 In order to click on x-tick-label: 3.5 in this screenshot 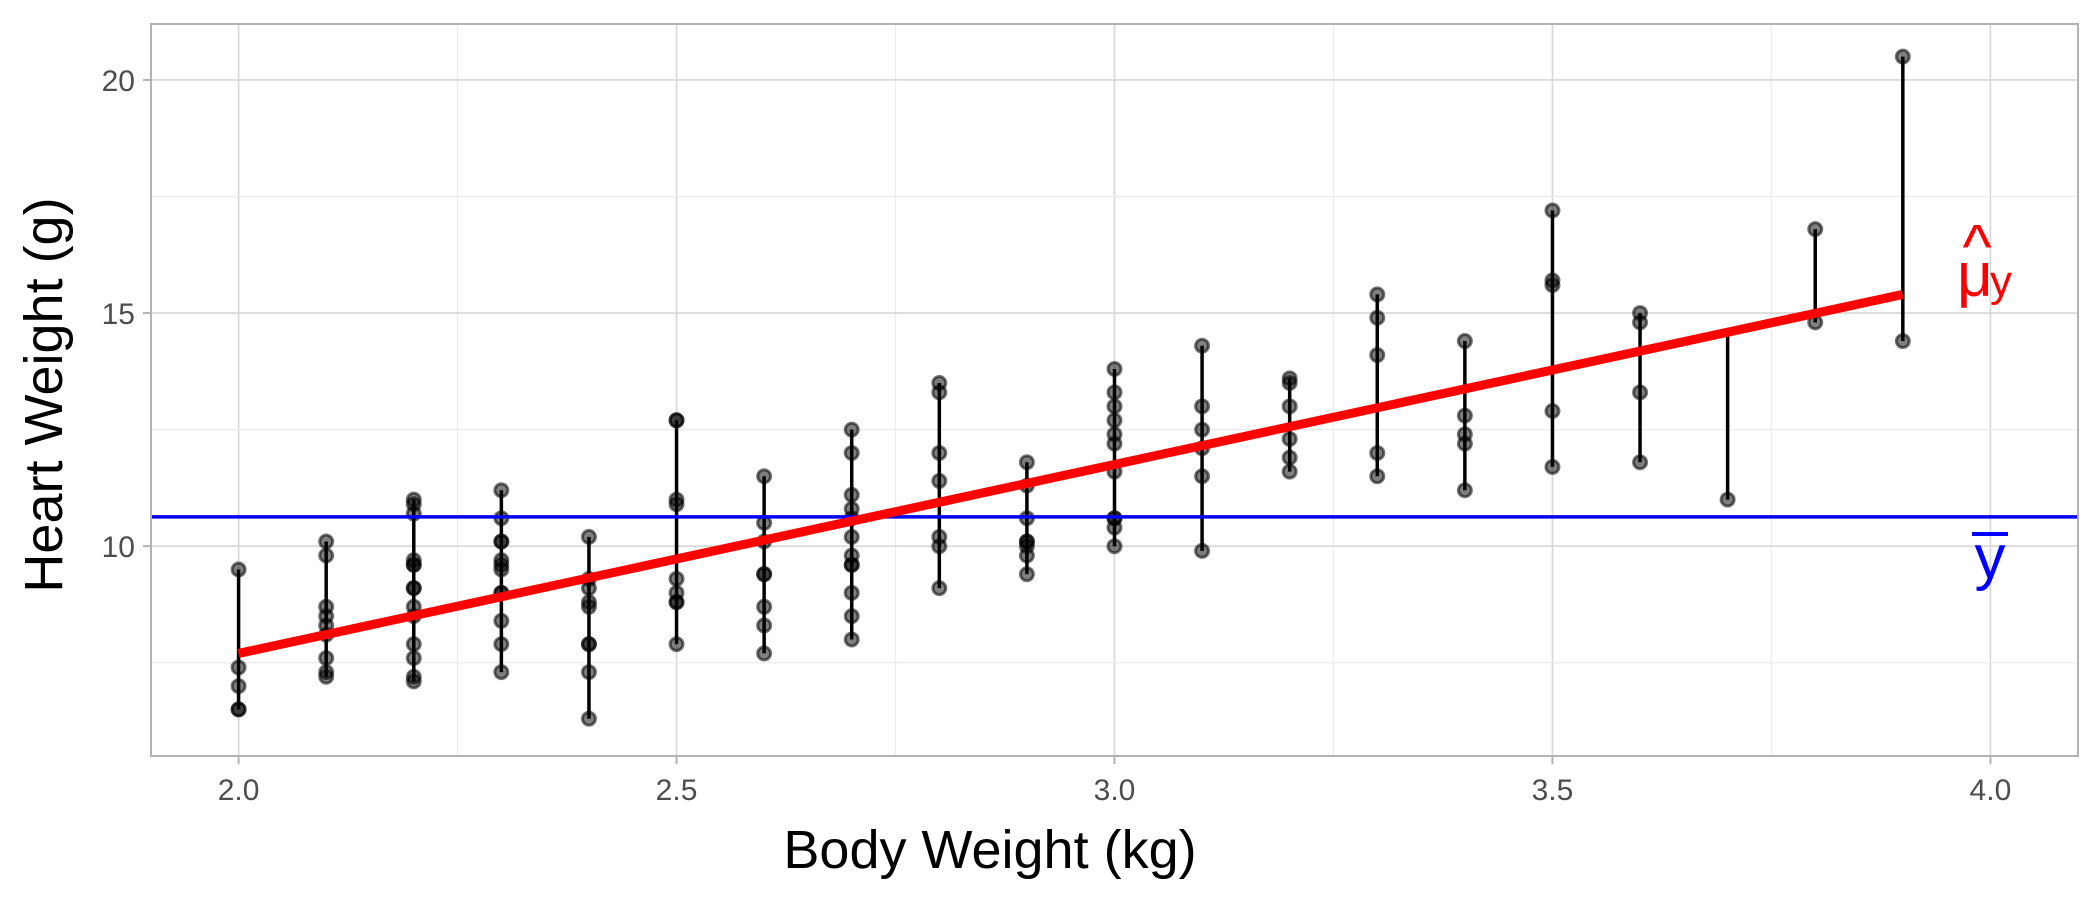, I will do `click(1553, 790)`.